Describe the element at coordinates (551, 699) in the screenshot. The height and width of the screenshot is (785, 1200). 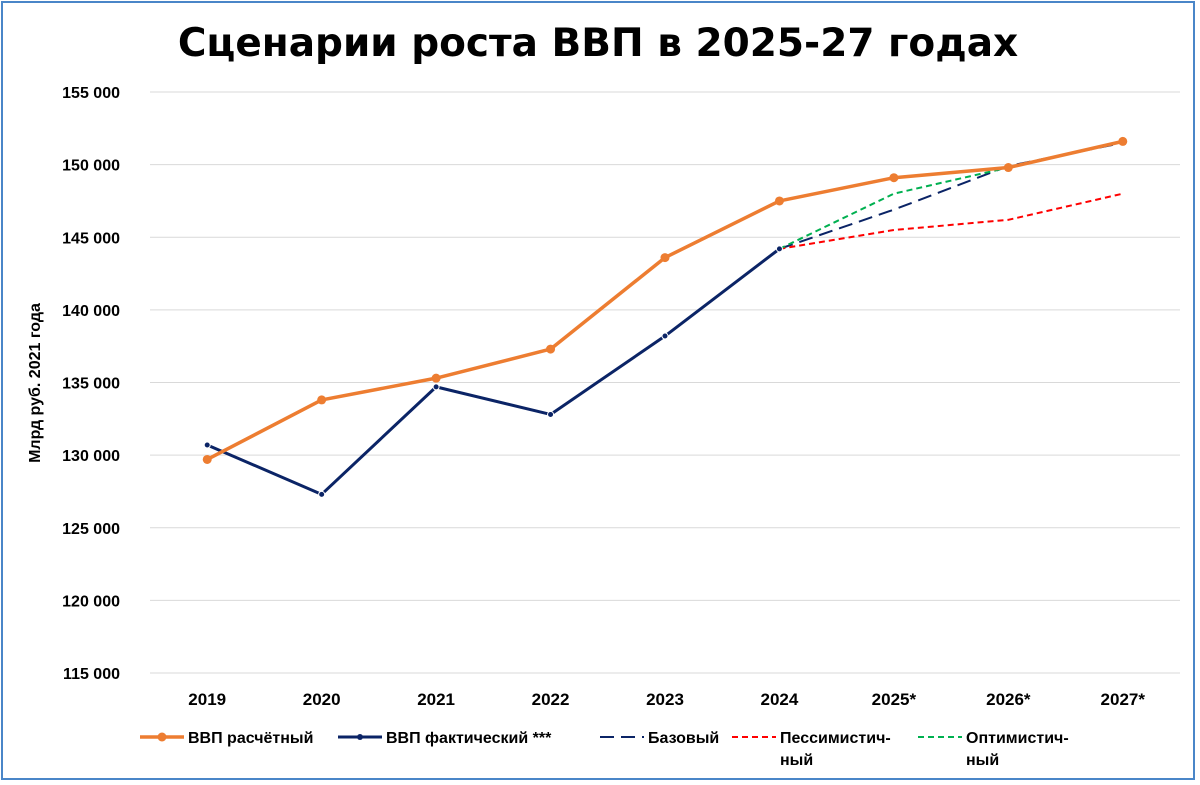
I see `x-tick-label: 2022` at that location.